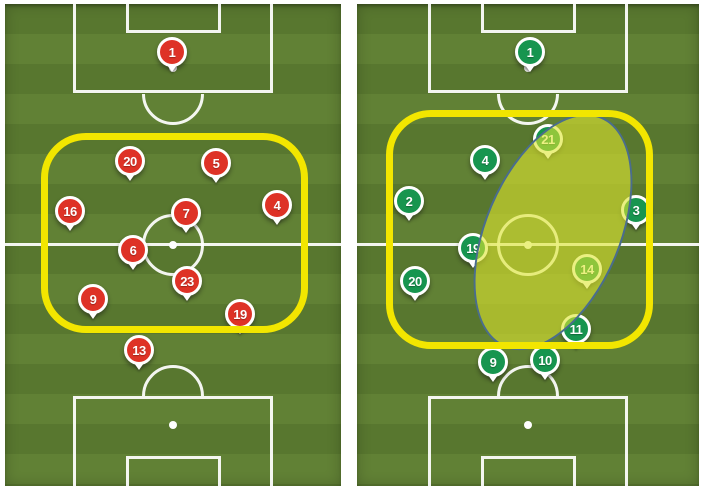 The image size is (704, 494). What do you see at coordinates (277, 205) in the screenshot?
I see `player-marker-left-4: 4` at bounding box center [277, 205].